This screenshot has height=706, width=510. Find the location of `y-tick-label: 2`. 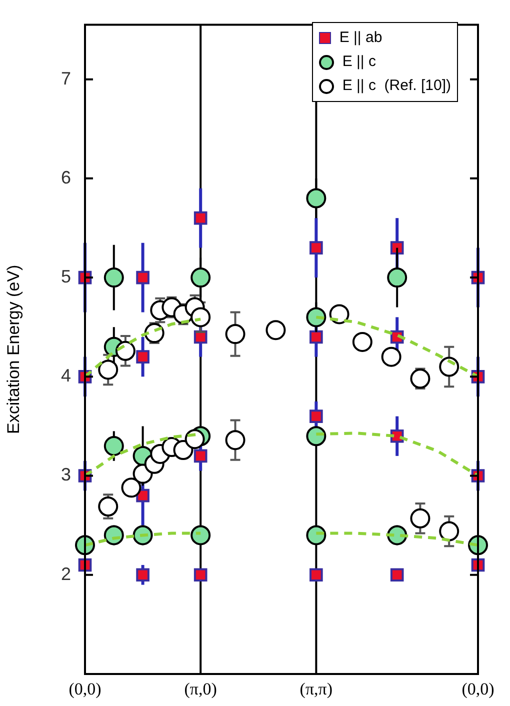

y-tick-label: 2 is located at coordinates (65, 574).